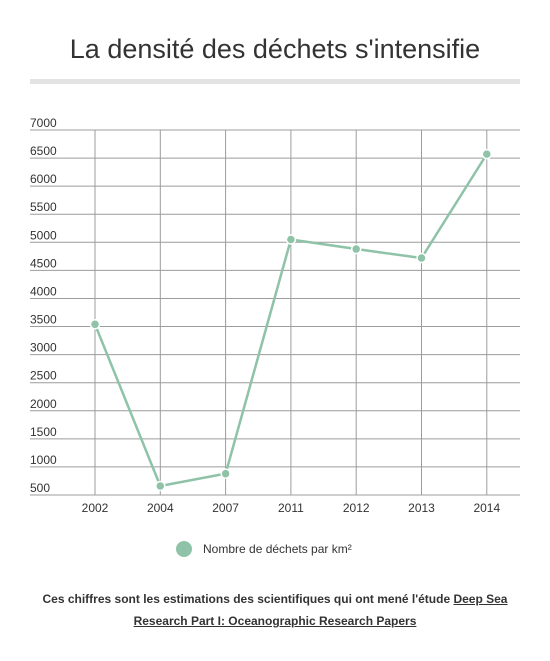 The height and width of the screenshot is (661, 550). I want to click on x-tick-label: 2007, so click(225, 508).